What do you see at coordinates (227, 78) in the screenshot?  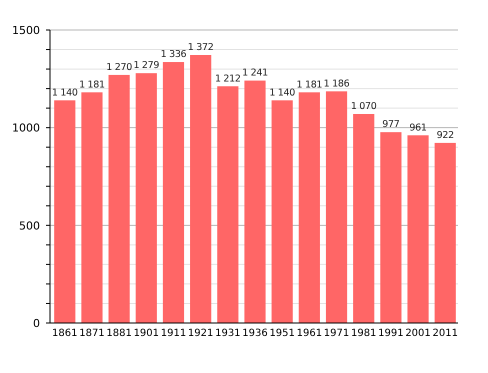 I see `data-label: 1 212` at bounding box center [227, 78].